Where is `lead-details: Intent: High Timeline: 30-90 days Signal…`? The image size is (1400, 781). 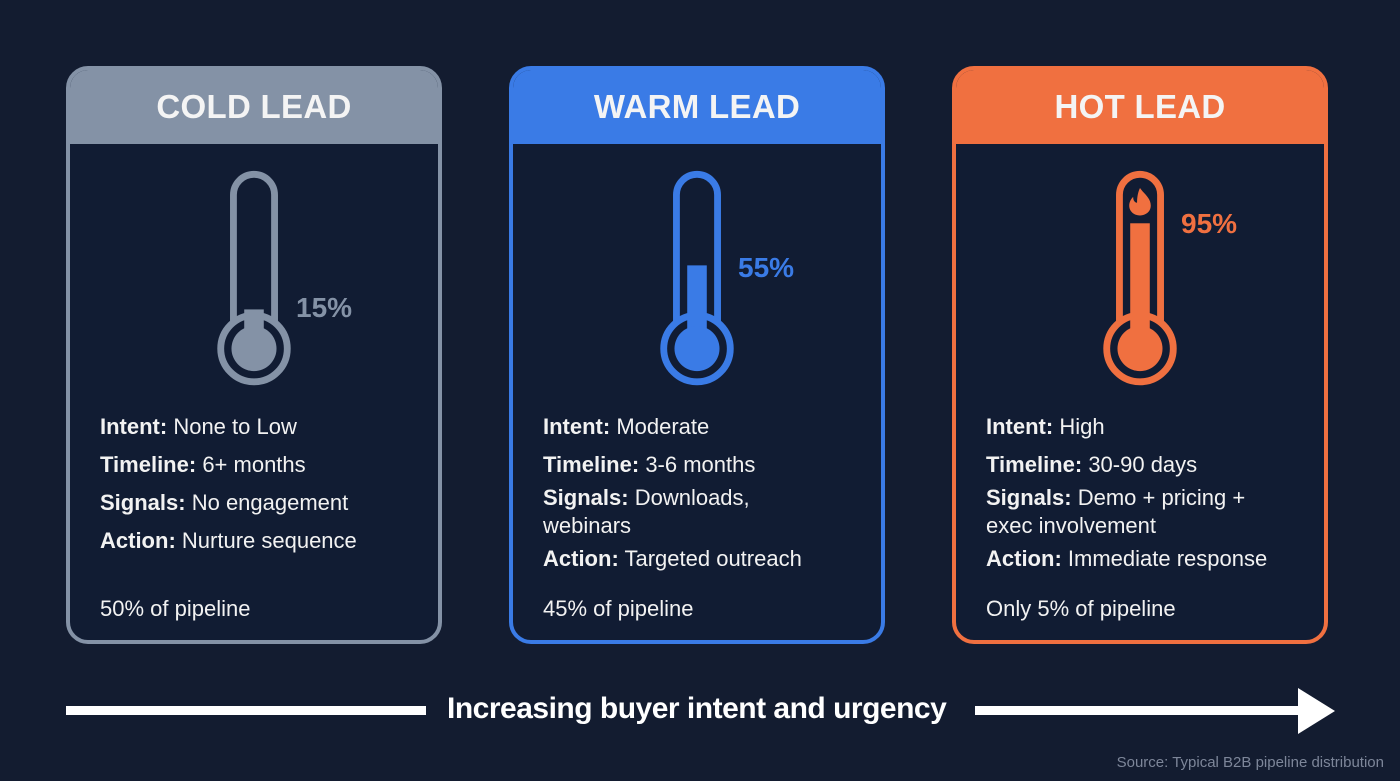 lead-details: Intent: High Timeline: 30-90 days Signal… is located at coordinates (1126, 493).